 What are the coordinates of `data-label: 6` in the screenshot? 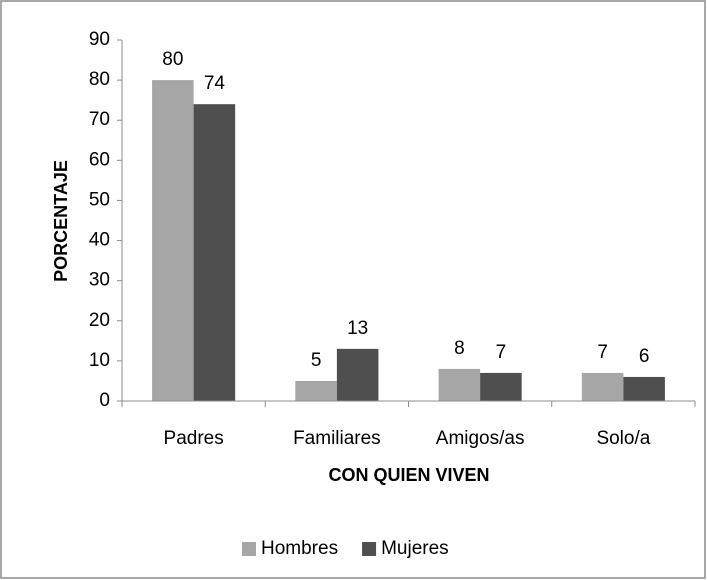 It's located at (644, 356).